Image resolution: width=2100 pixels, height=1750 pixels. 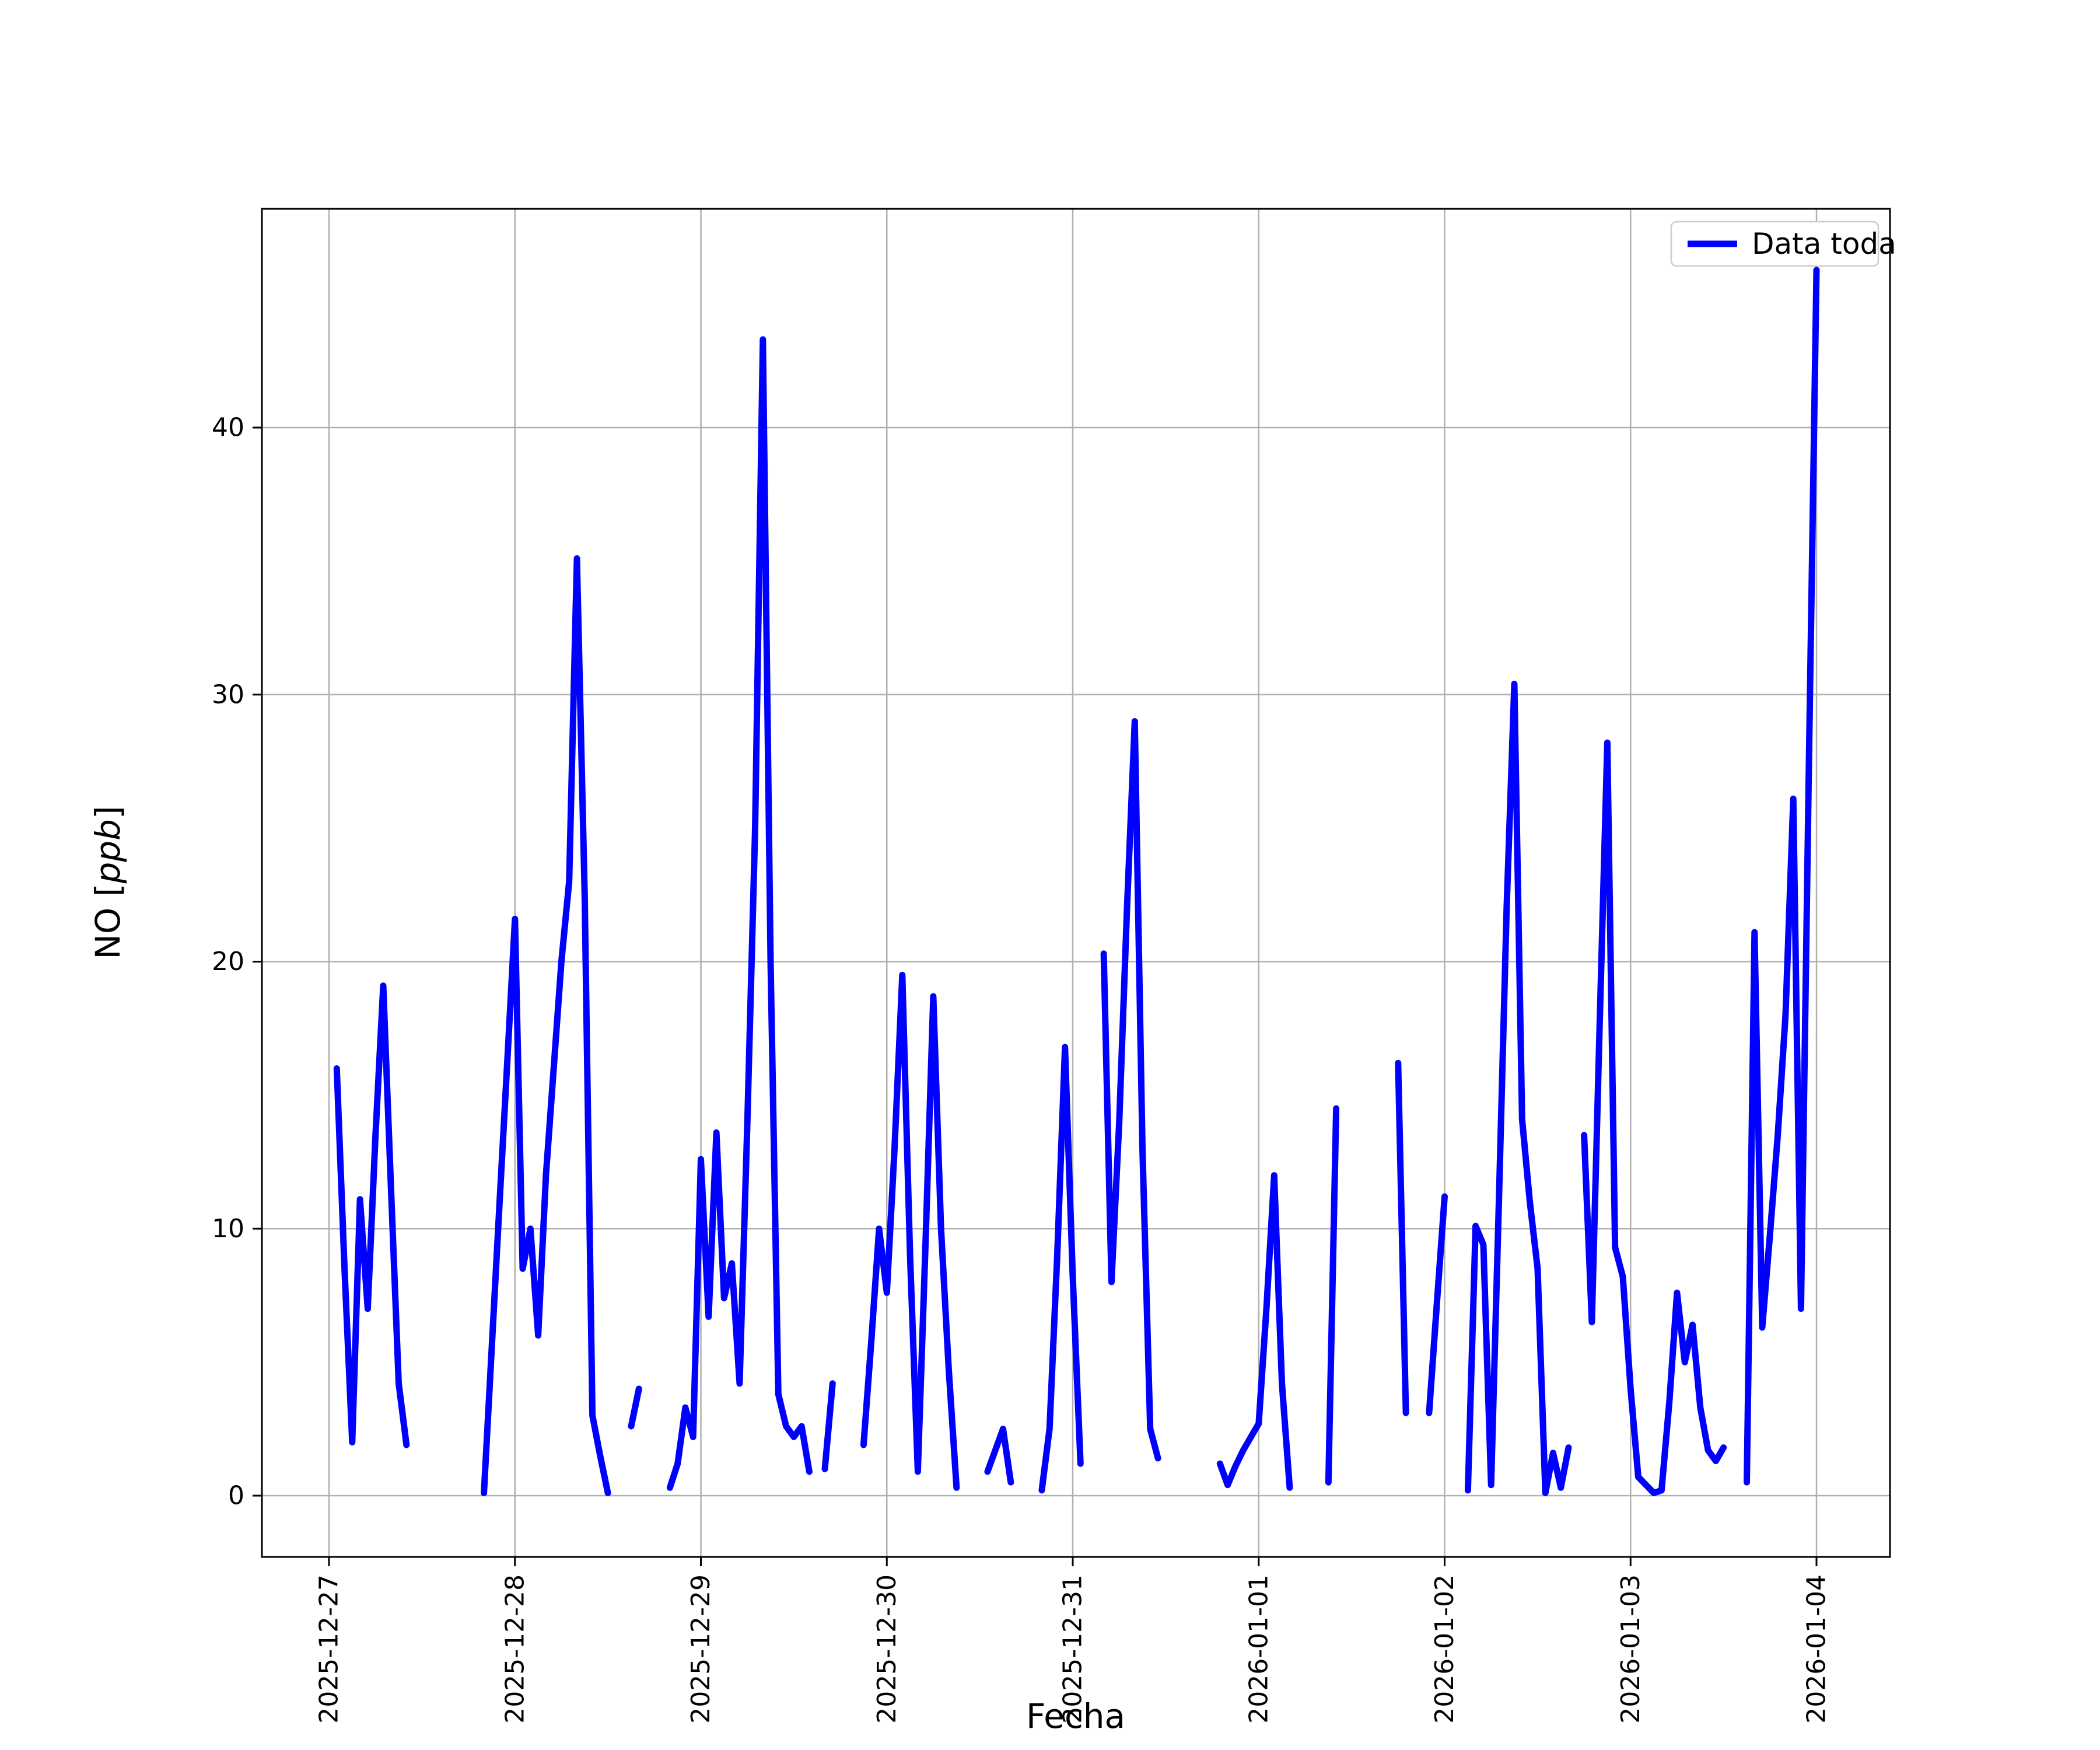 What do you see at coordinates (887, 1649) in the screenshot?
I see `x-tick-label: 2025-12-30` at bounding box center [887, 1649].